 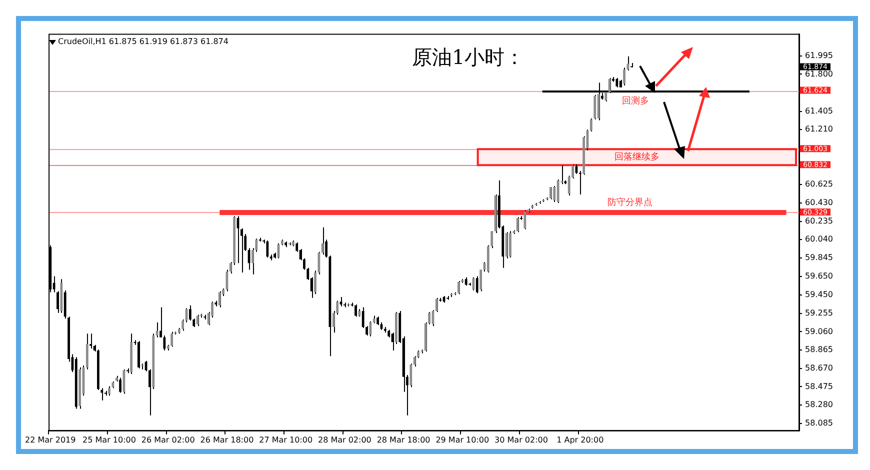 What do you see at coordinates (819, 331) in the screenshot?
I see `y-tick-label: 59.060` at bounding box center [819, 331].